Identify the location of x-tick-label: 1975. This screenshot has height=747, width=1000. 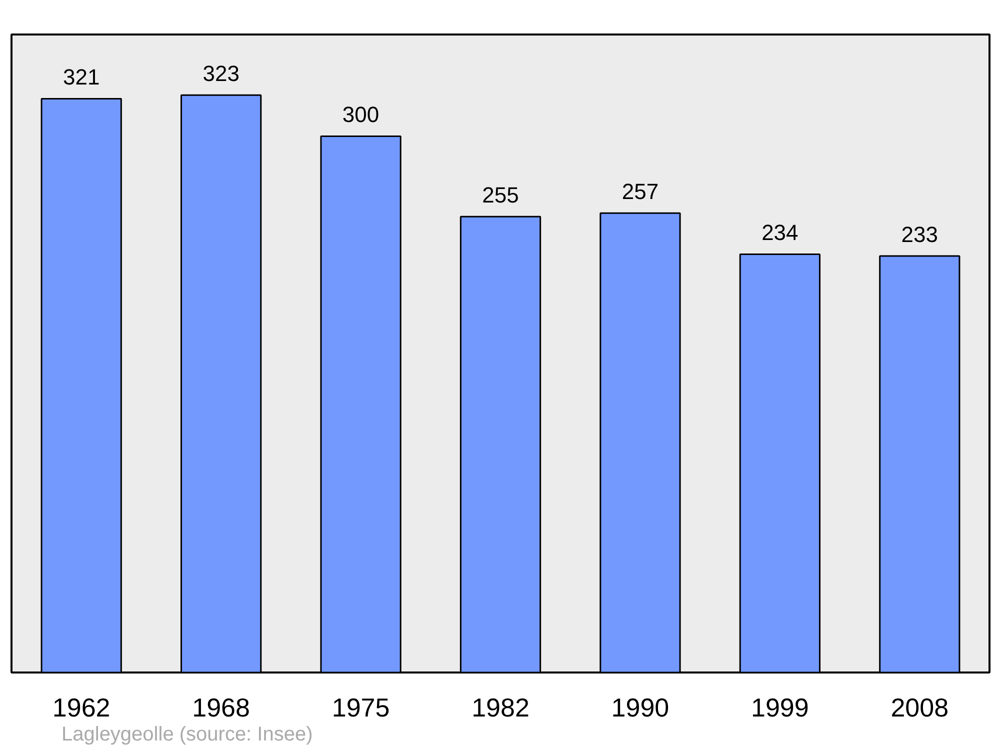
(361, 707).